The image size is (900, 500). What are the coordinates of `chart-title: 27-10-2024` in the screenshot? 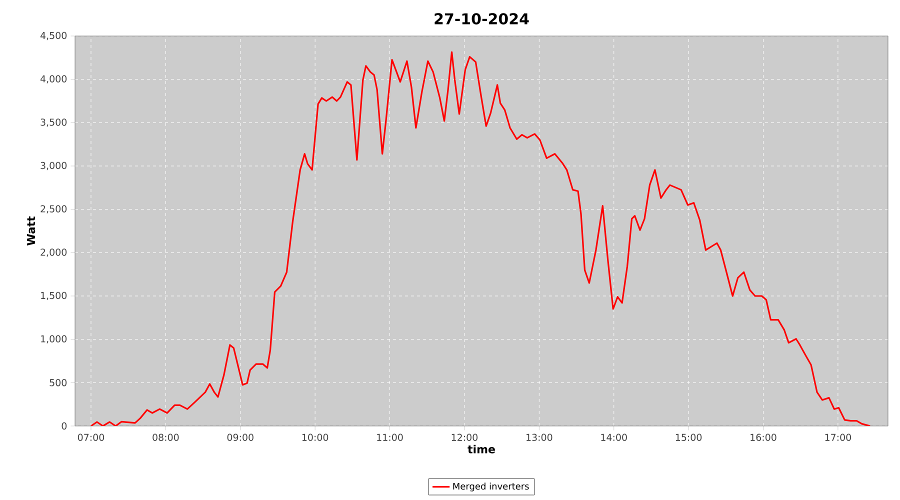 It's located at (481, 18).